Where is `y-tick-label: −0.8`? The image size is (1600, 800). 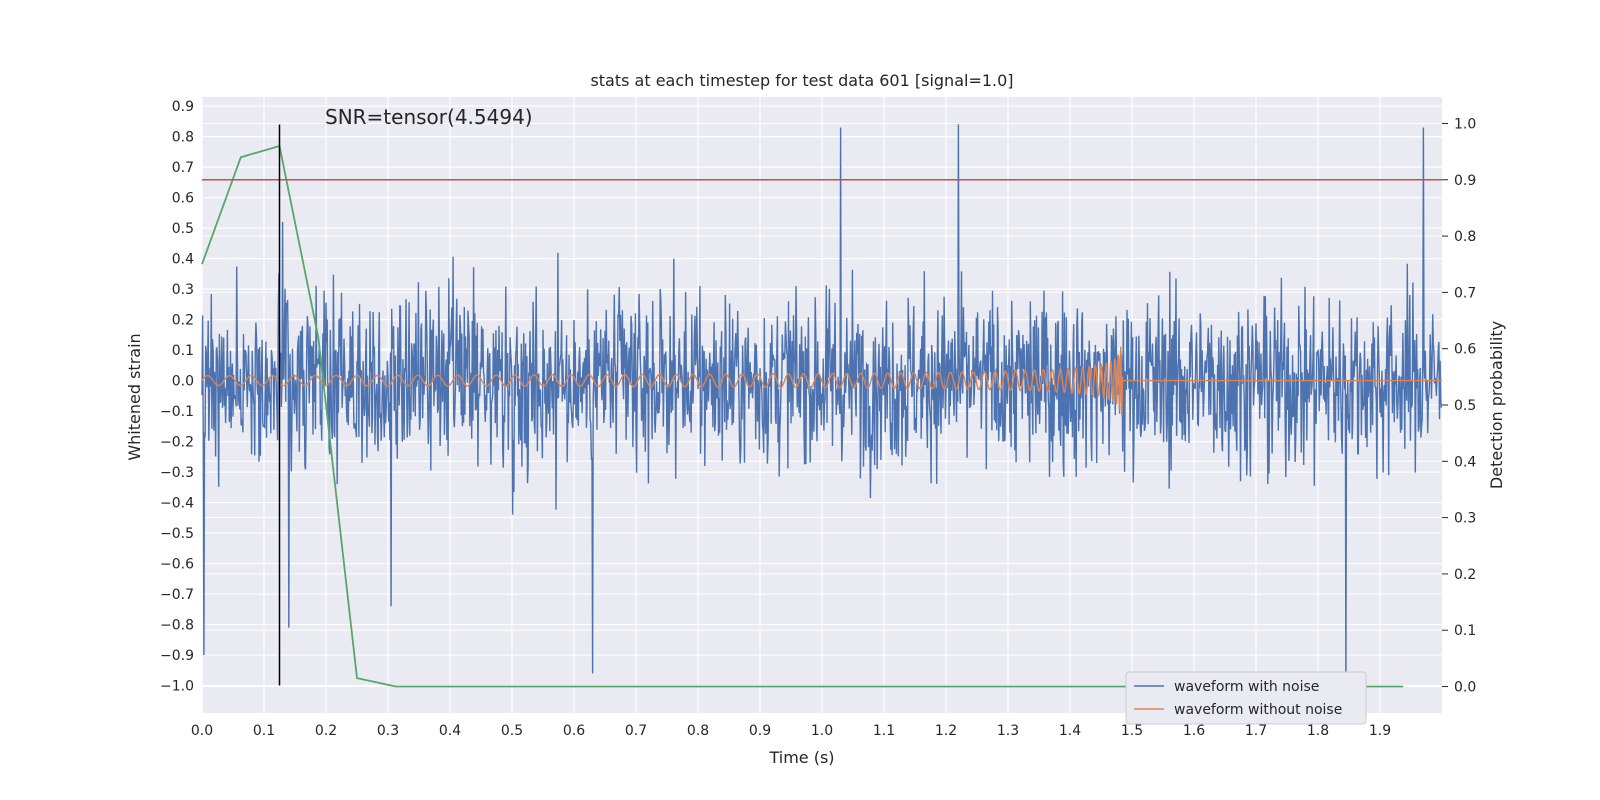
y-tick-label: −0.8 is located at coordinates (177, 626).